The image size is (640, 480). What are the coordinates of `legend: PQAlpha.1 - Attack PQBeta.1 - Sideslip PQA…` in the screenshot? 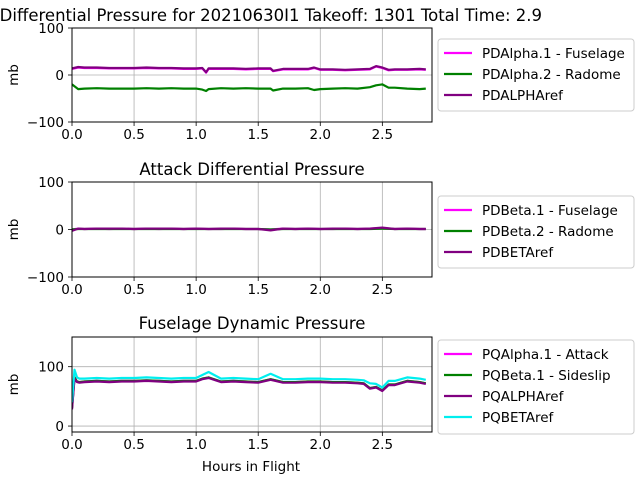 It's located at (536, 387).